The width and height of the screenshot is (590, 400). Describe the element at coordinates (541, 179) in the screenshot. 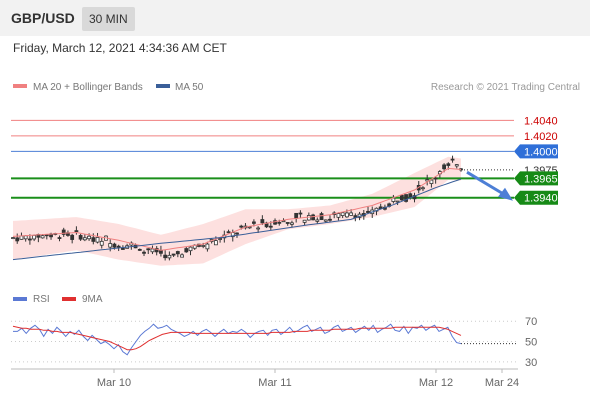

I see `level-label-1-3965: 1.3965` at that location.